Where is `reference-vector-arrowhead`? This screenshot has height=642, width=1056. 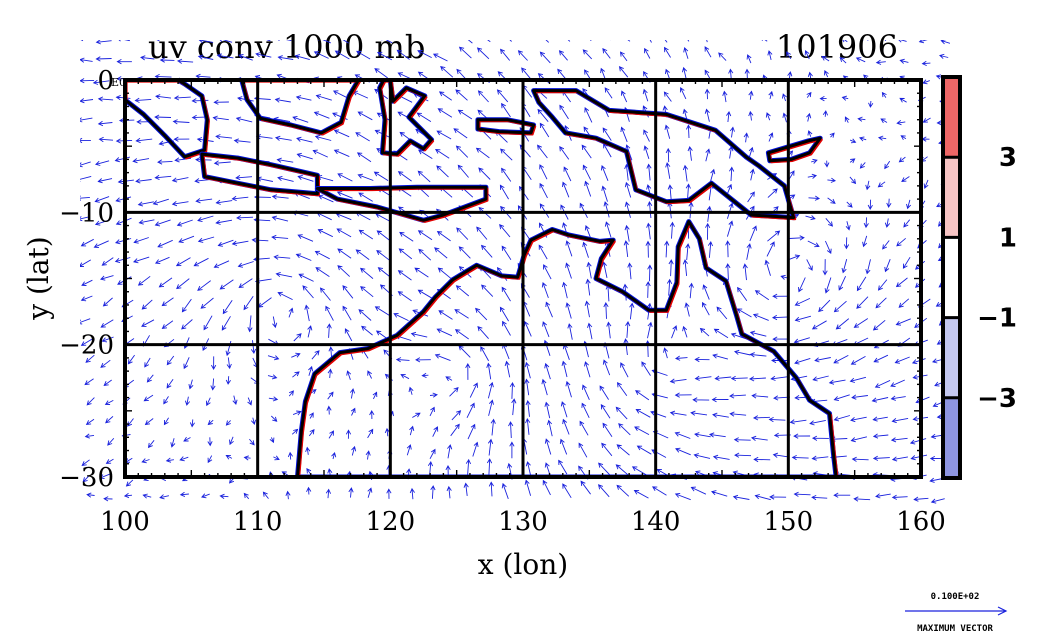
reference-vector-arrowhead is located at coordinates (1002, 611).